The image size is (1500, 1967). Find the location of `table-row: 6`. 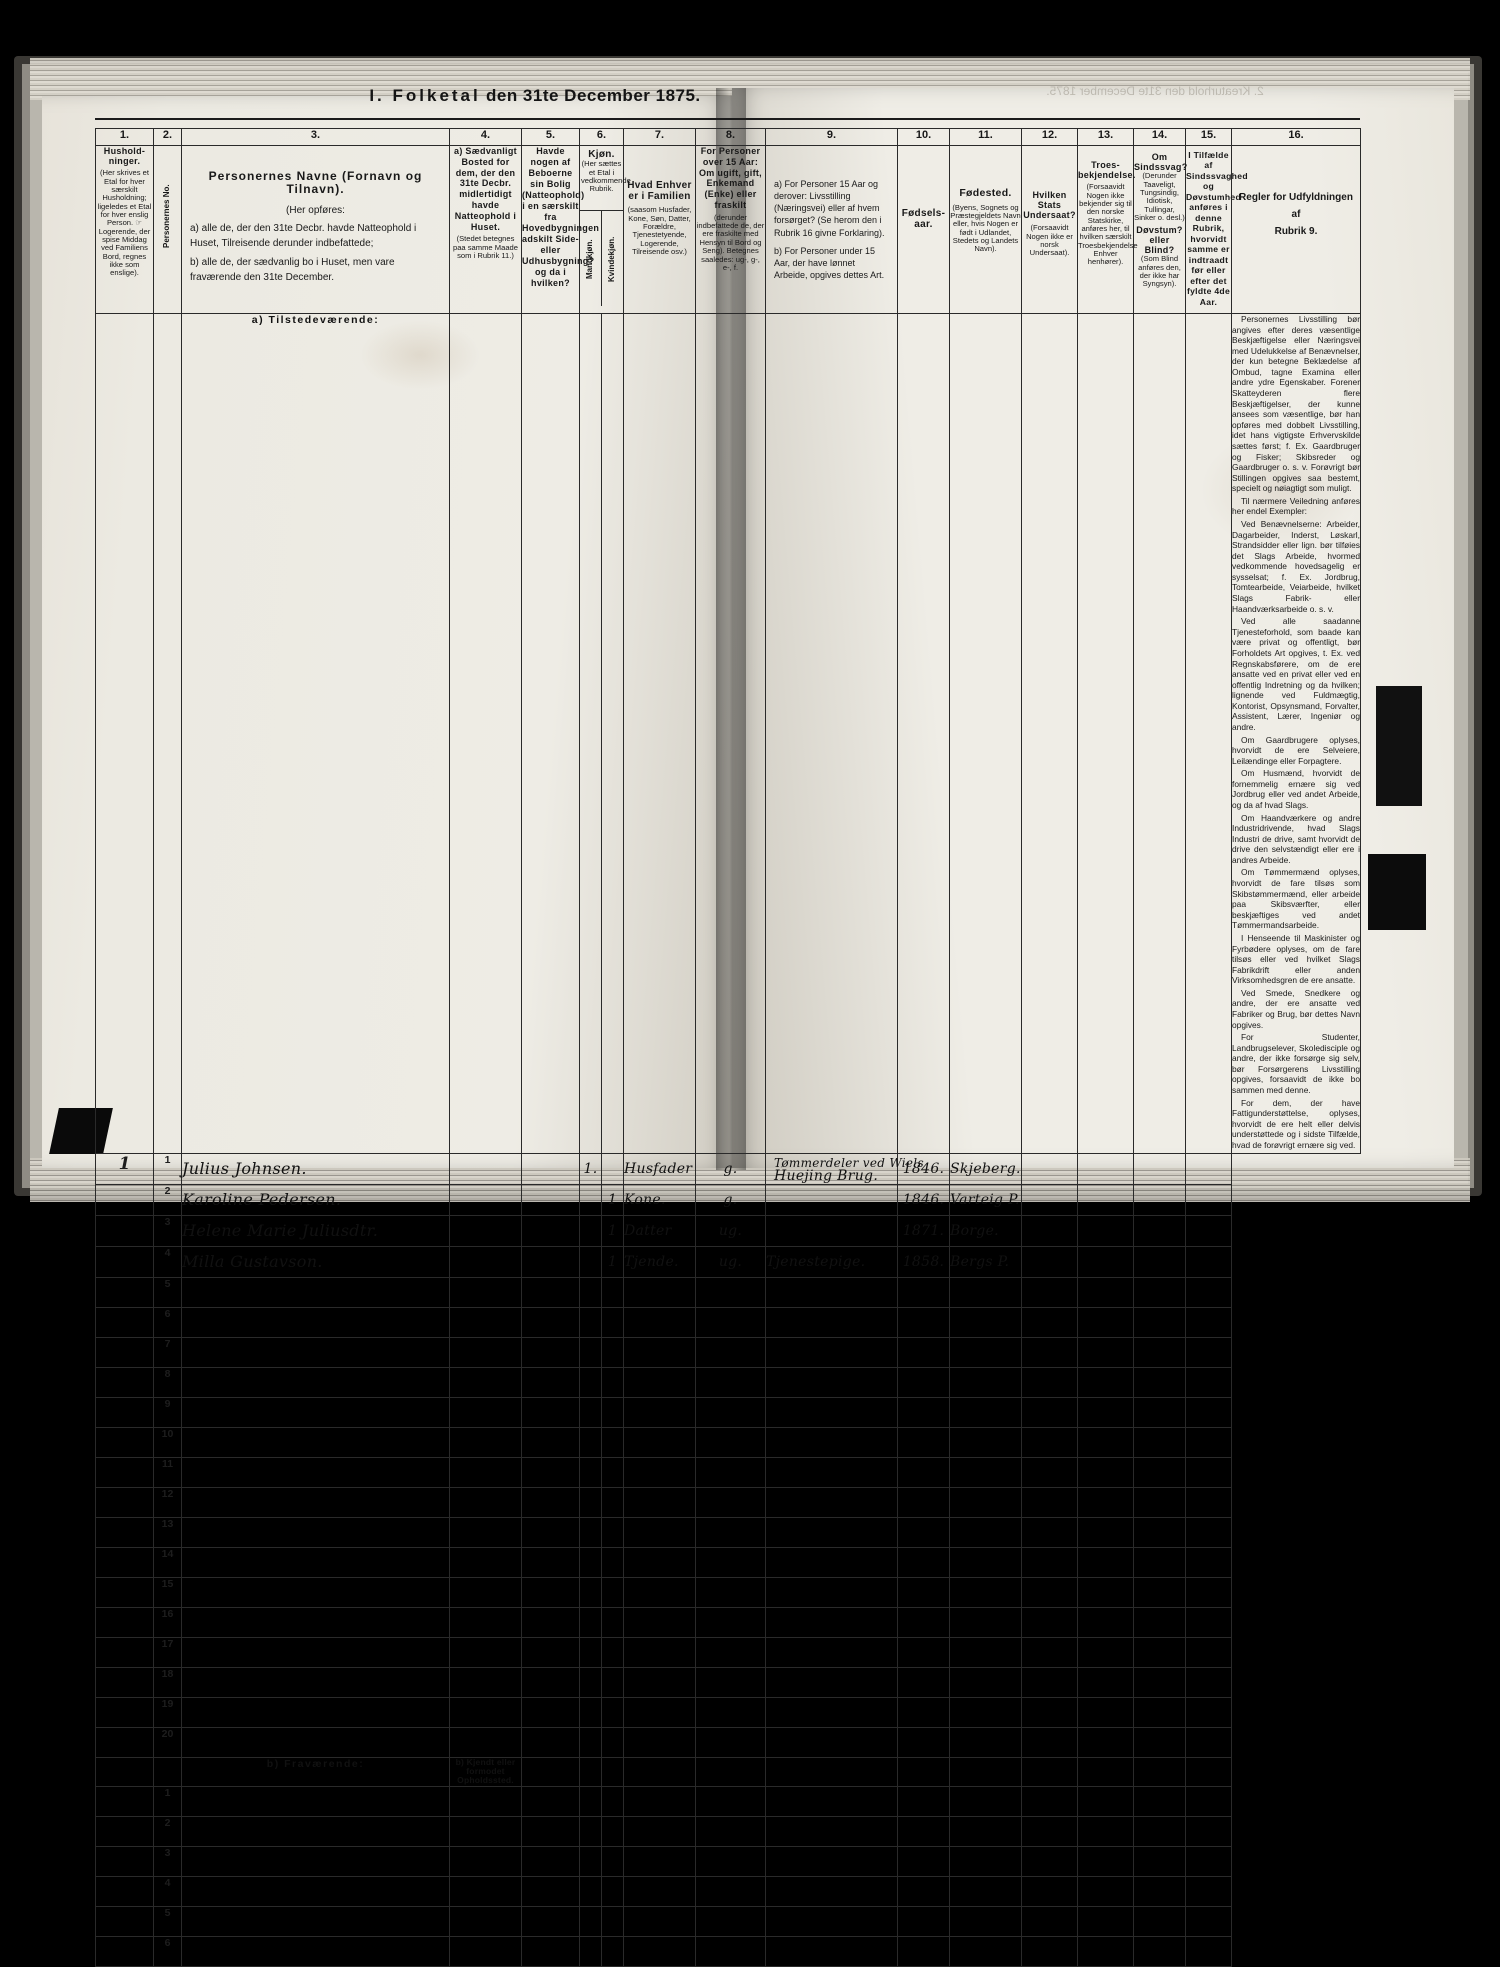

table-row: 6 is located at coordinates (728, 1951).